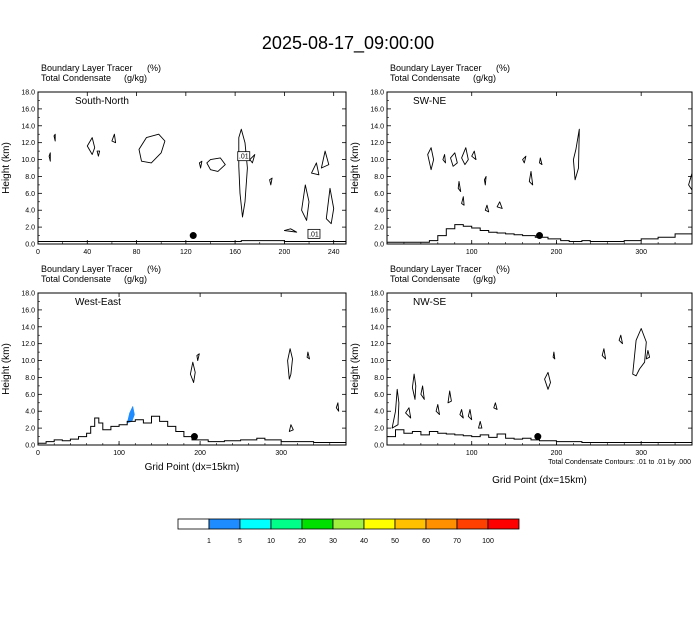 The width and height of the screenshot is (696, 617). What do you see at coordinates (137, 252) in the screenshot?
I see `x-tick-label: 80` at bounding box center [137, 252].